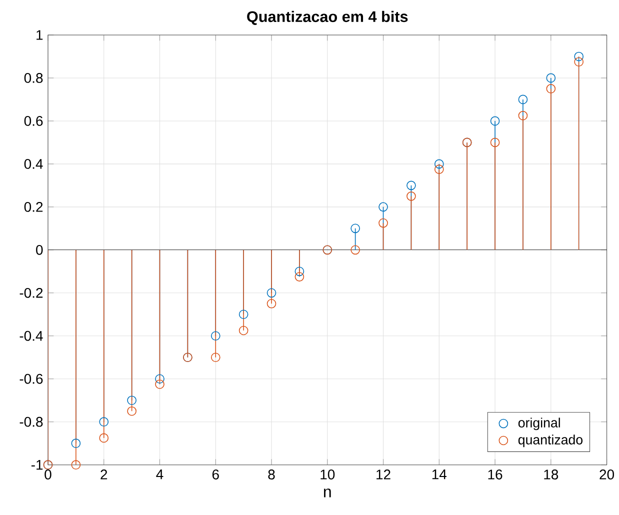  I want to click on y-tick-label: 0.4, so click(33, 164).